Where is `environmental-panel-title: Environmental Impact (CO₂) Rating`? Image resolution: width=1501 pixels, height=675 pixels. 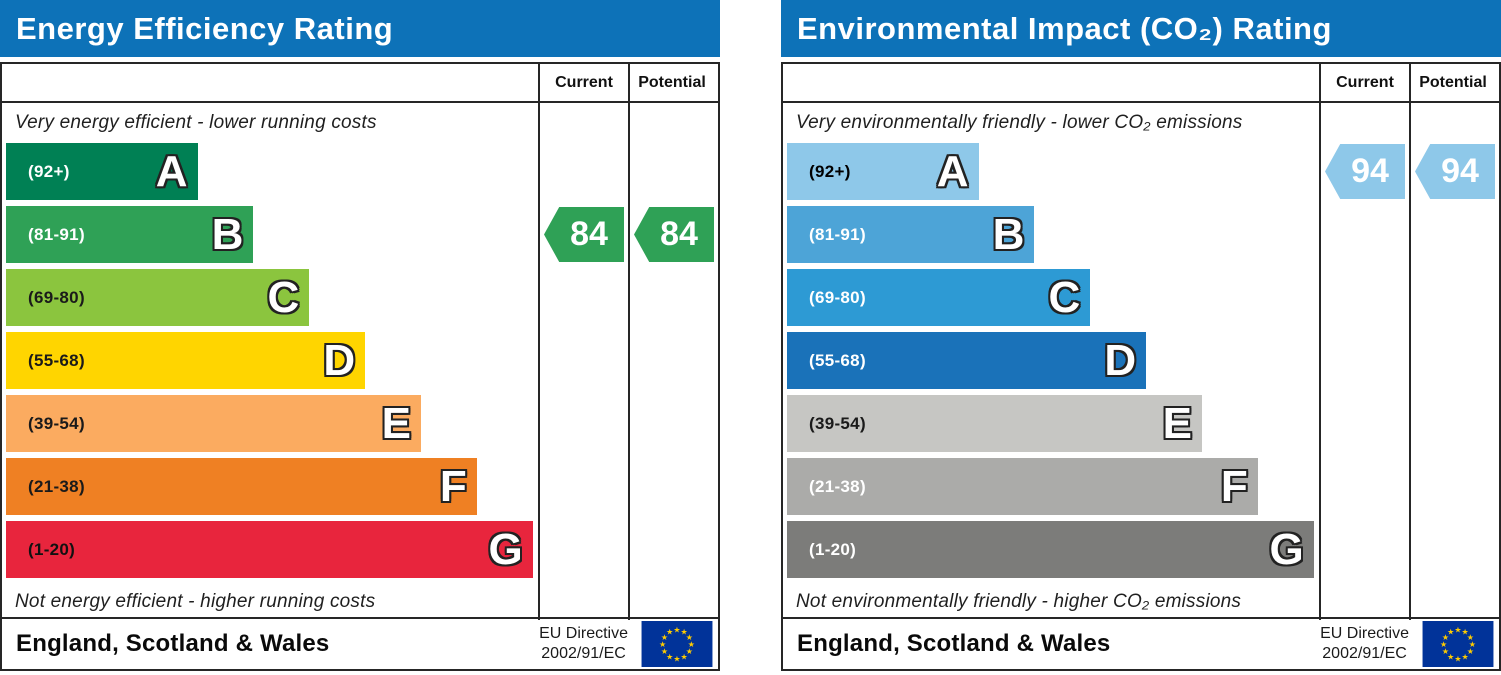 environmental-panel-title: Environmental Impact (CO₂) Rating is located at coordinates (1141, 28).